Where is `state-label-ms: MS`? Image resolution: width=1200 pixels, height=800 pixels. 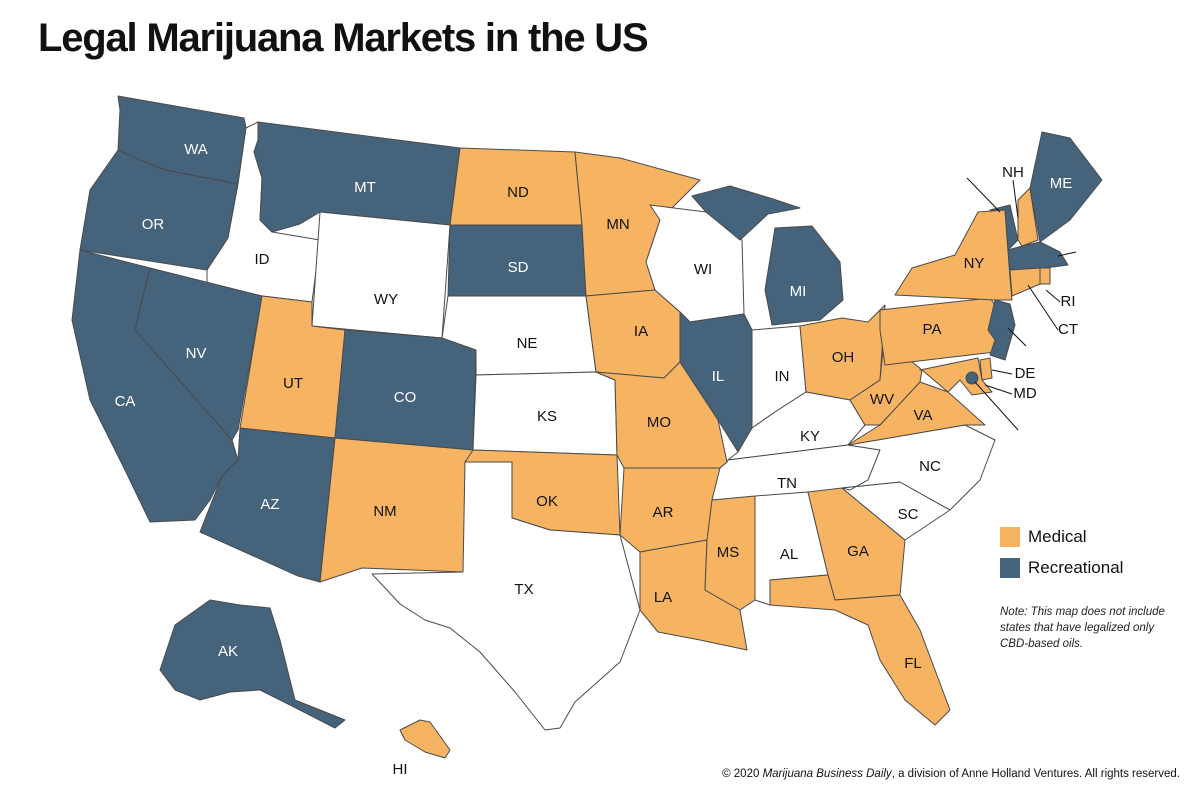 state-label-ms: MS is located at coordinates (728, 552).